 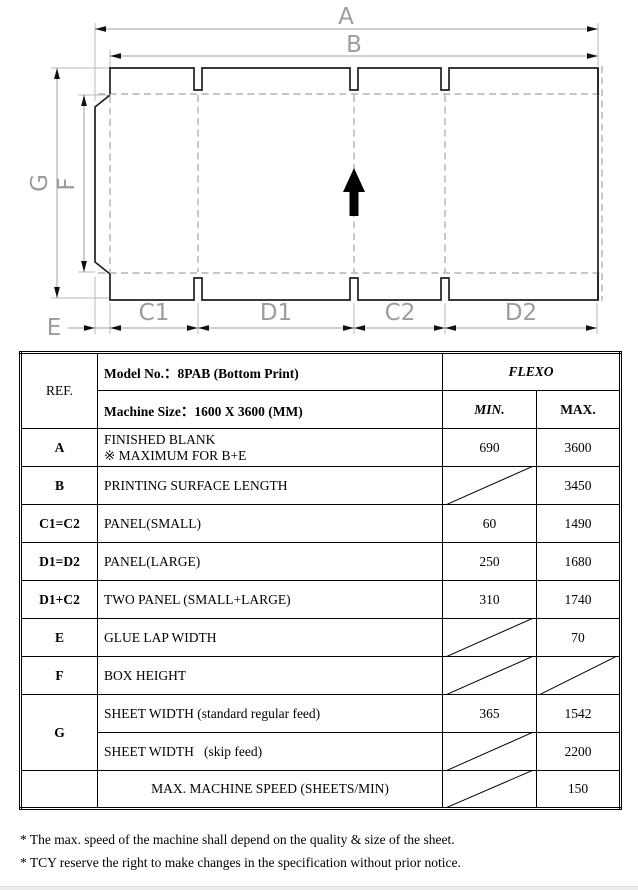 What do you see at coordinates (578, 599) in the screenshot?
I see `max-cell: 1740` at bounding box center [578, 599].